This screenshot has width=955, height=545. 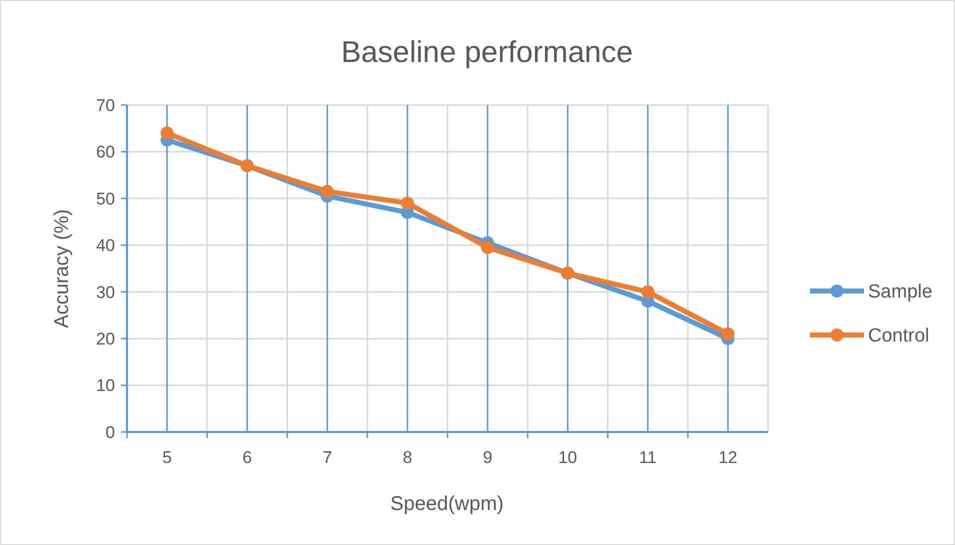 I want to click on y-tick-label: 60, so click(x=105, y=152).